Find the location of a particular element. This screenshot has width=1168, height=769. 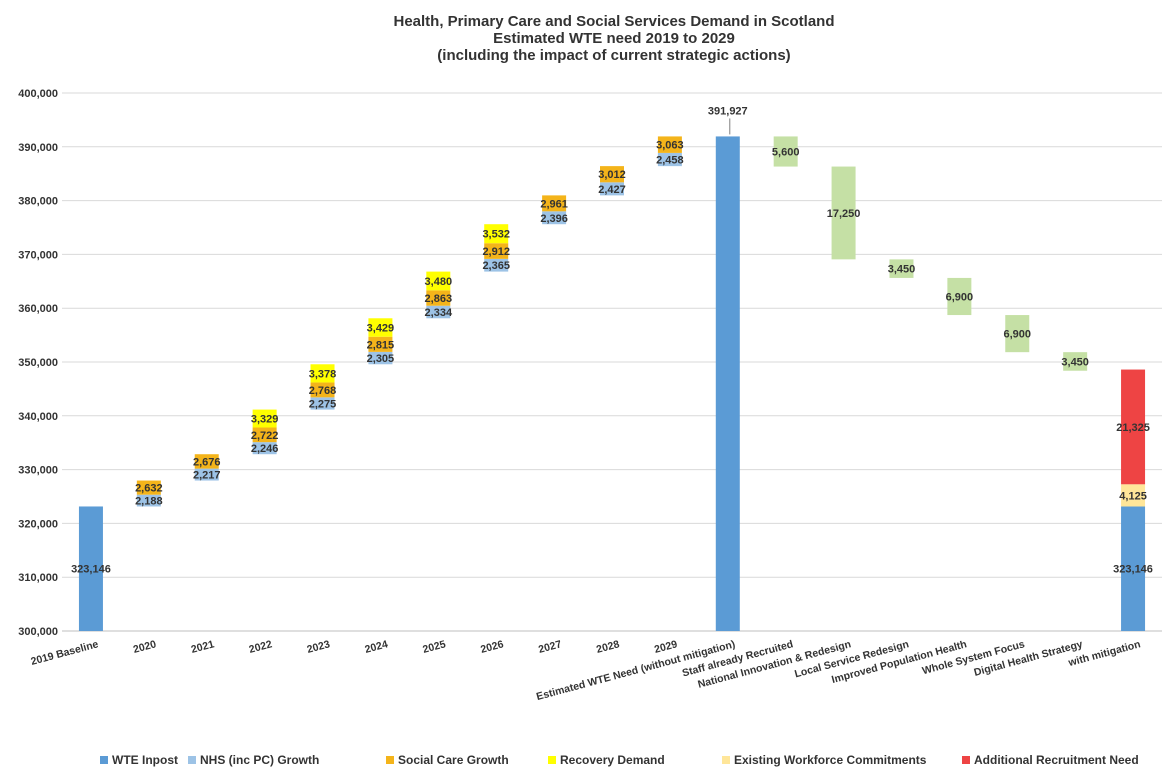

y-tick-label: 300,000 is located at coordinates (38, 632).